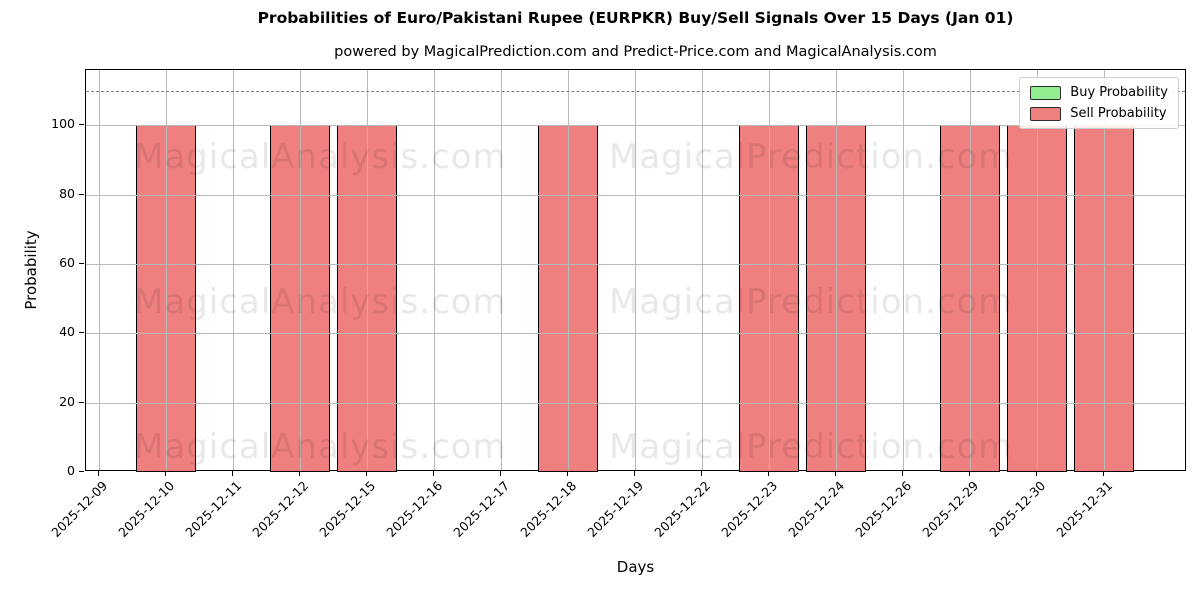 This screenshot has width=1200, height=600. Describe the element at coordinates (1118, 113) in the screenshot. I see `legend-label: Sell Probability` at that location.